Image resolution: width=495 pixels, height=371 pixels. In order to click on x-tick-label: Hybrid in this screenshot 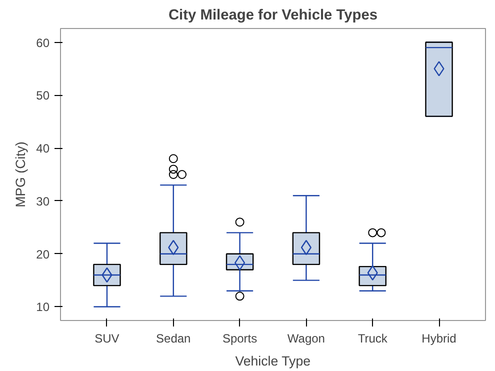, I will do `click(439, 339)`.